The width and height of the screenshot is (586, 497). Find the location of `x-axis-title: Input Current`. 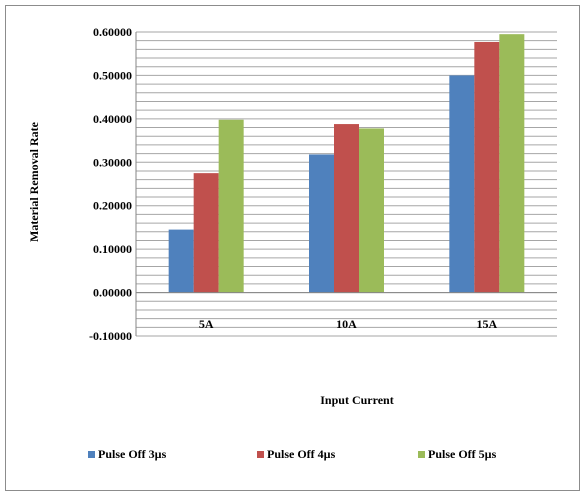

x-axis-title: Input Current is located at coordinates (356, 400).